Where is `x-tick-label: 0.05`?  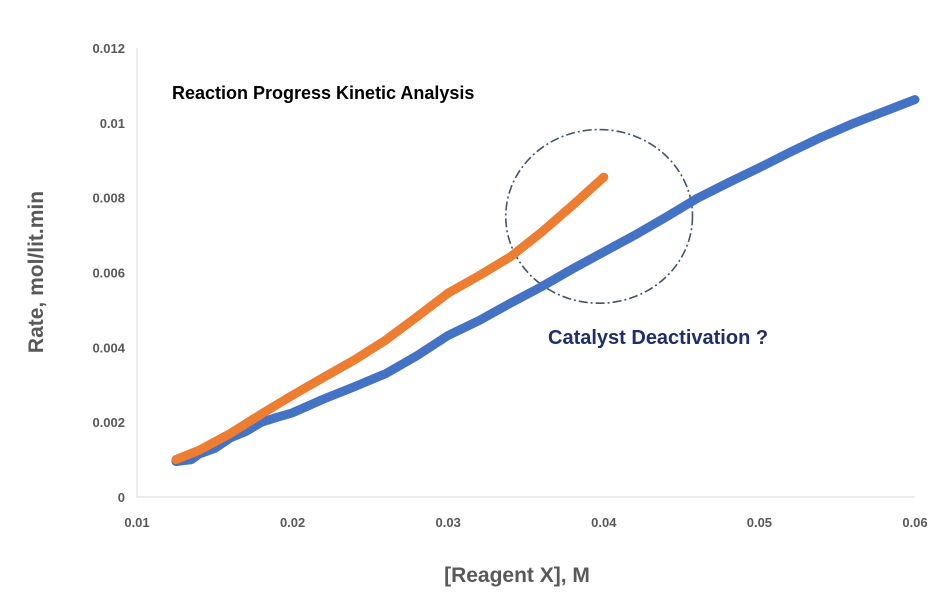
x-tick-label: 0.05 is located at coordinates (759, 522).